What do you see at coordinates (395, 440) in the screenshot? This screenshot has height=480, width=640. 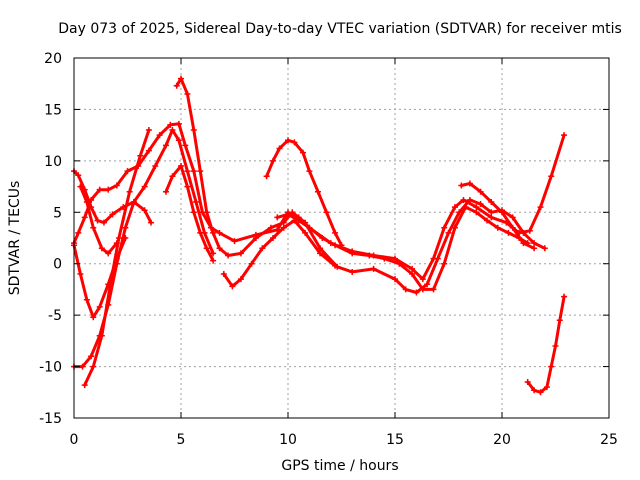 I see `x-tick-label: 15` at bounding box center [395, 440].